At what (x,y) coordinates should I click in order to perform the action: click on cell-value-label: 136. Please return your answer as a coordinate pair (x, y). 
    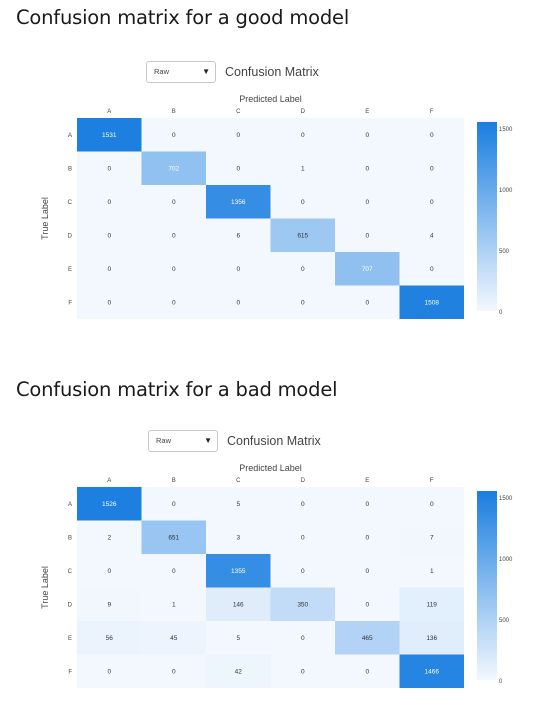
    Looking at the image, I should click on (431, 638).